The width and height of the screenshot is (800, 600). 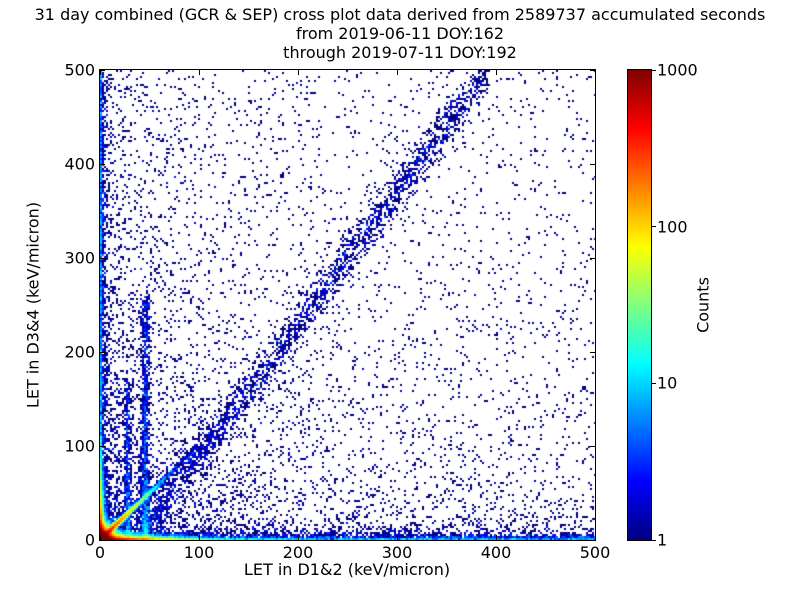 I want to click on y-tick-label: 0, so click(x=89, y=540).